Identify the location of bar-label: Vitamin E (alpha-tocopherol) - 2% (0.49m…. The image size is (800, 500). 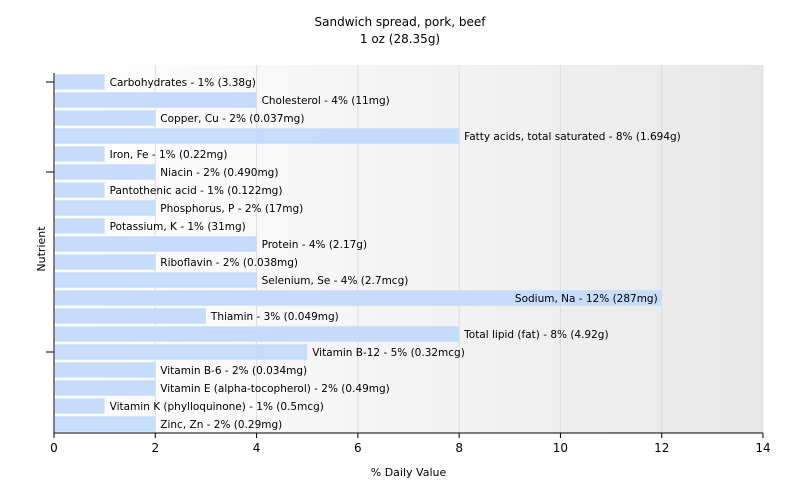
(274, 389).